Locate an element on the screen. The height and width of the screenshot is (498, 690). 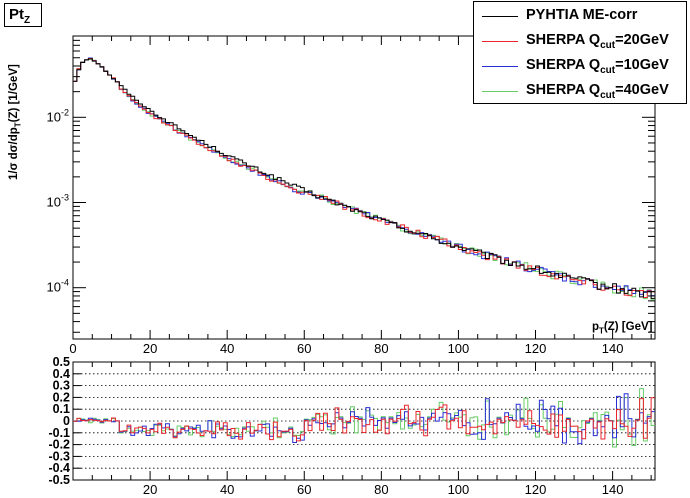
y-tick-label: 10⁻³ is located at coordinates (58, 201).